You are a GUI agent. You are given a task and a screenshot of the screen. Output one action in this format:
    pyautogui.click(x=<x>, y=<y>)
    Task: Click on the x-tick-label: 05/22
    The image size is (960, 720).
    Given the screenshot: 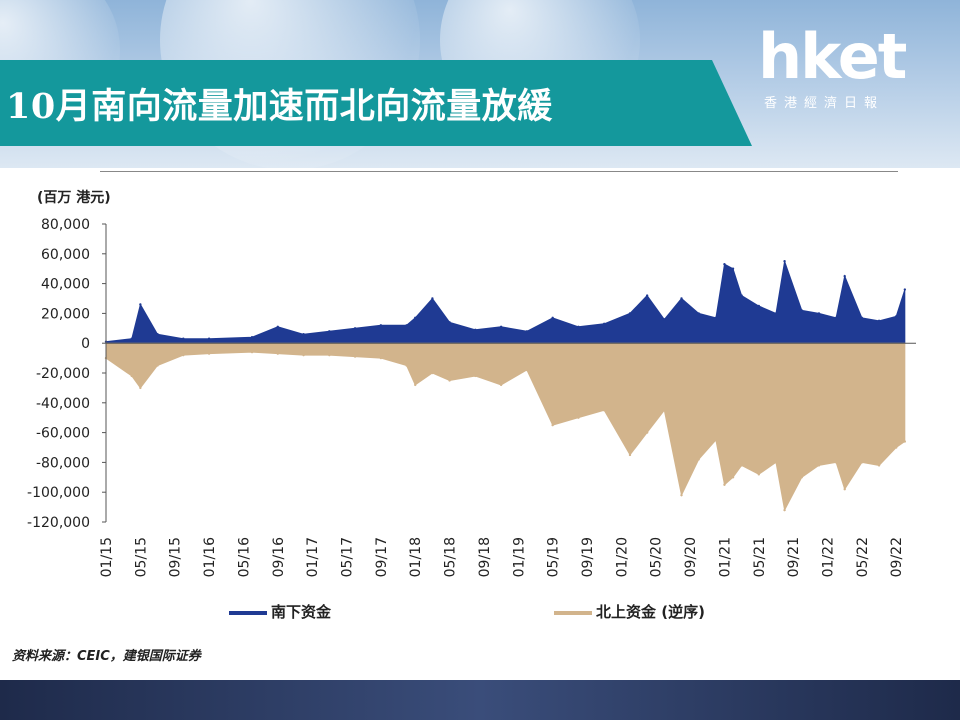 What is the action you would take?
    pyautogui.click(x=863, y=557)
    